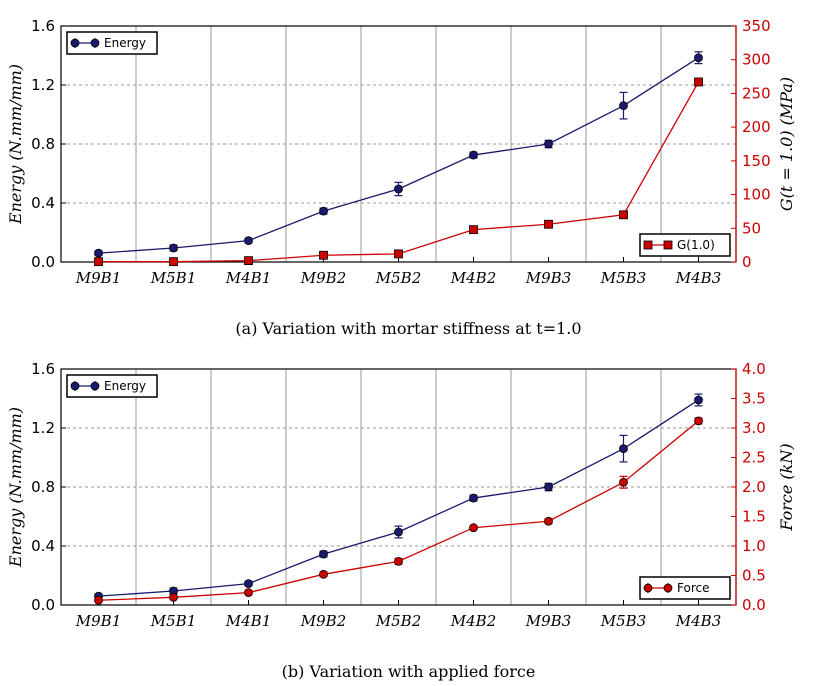 This screenshot has width=814, height=686. Describe the element at coordinates (756, 93) in the screenshot. I see `y-right-tick-label: 250` at that location.